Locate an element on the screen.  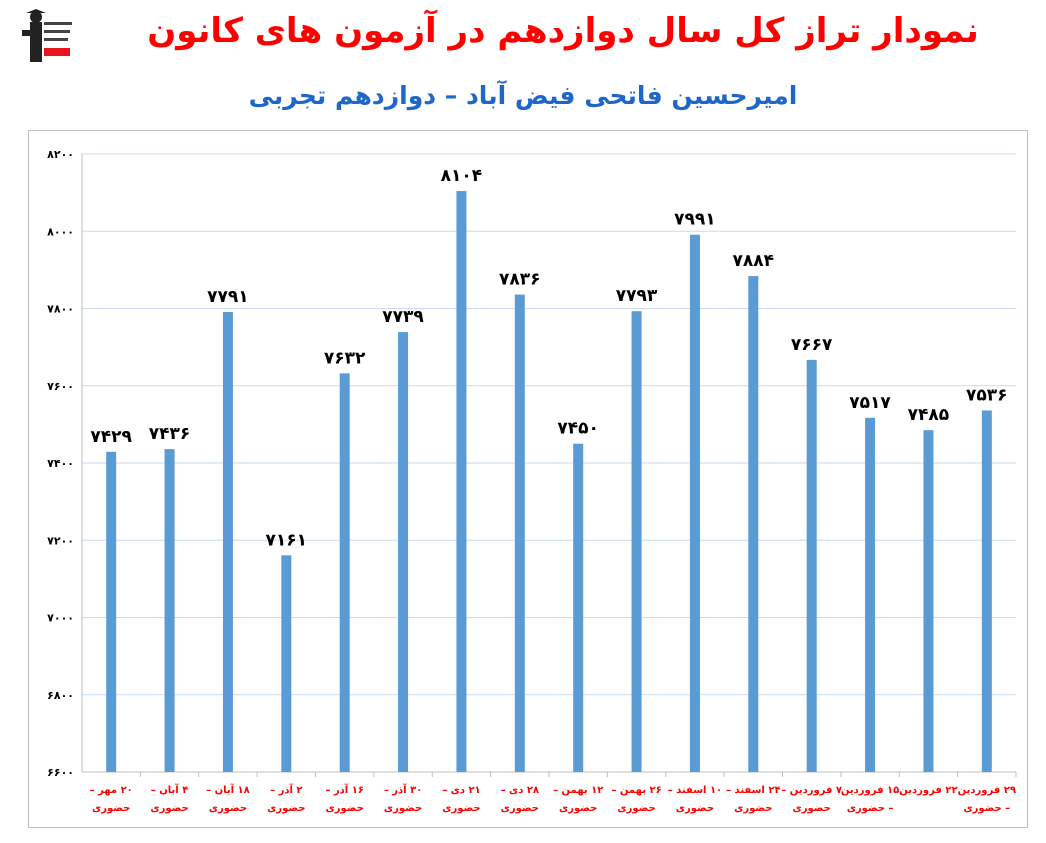
x-tick-label: ۳۰ آذر – is located at coordinates (403, 789).